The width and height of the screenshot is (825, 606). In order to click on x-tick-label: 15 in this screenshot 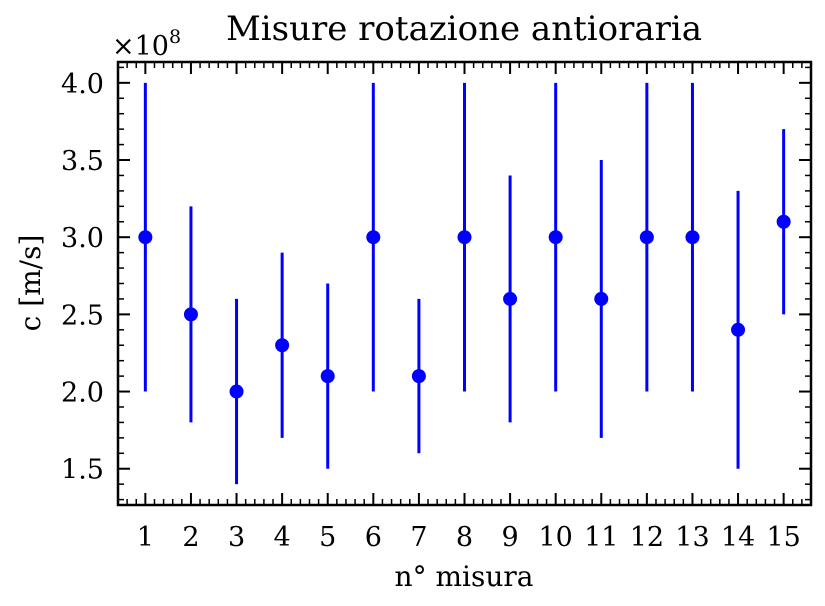, I will do `click(783, 537)`.